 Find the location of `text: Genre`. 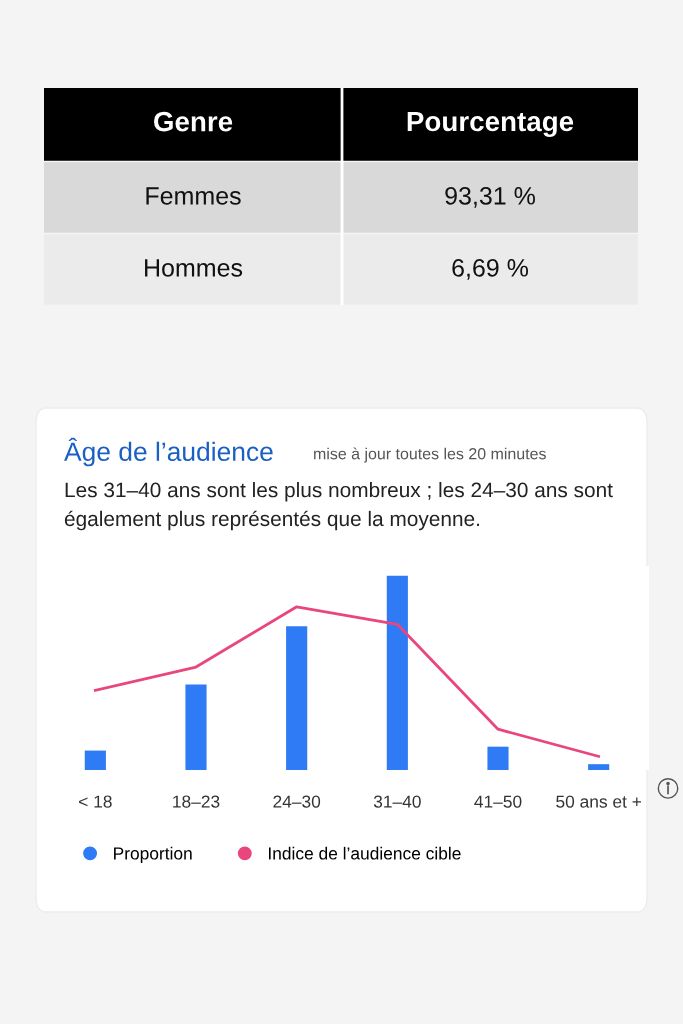

text: Genre is located at coordinates (193, 121).